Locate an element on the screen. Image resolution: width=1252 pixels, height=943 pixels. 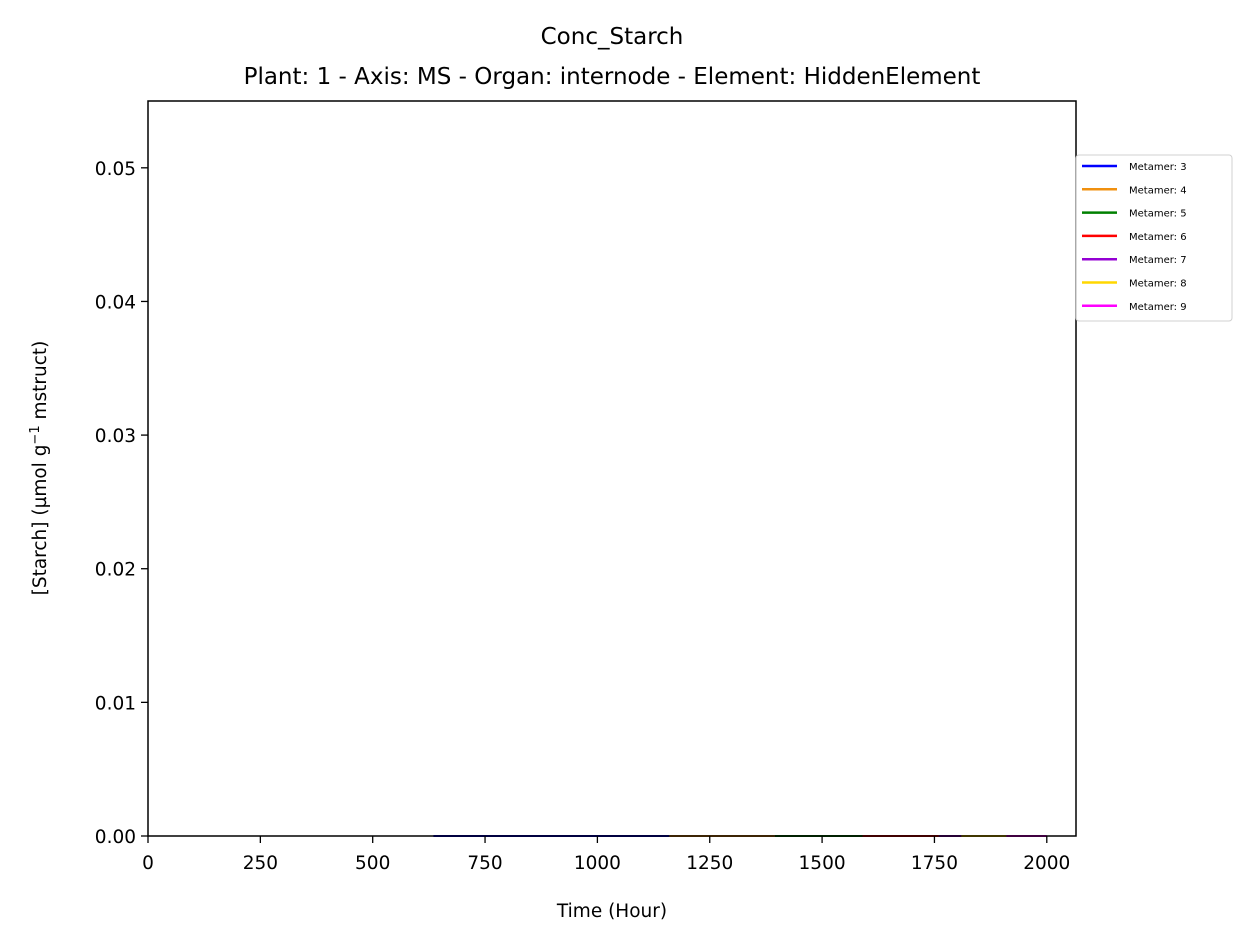
y-axis-label: [Starch] (µmol g−1 mstruct) is located at coordinates (40, 468).